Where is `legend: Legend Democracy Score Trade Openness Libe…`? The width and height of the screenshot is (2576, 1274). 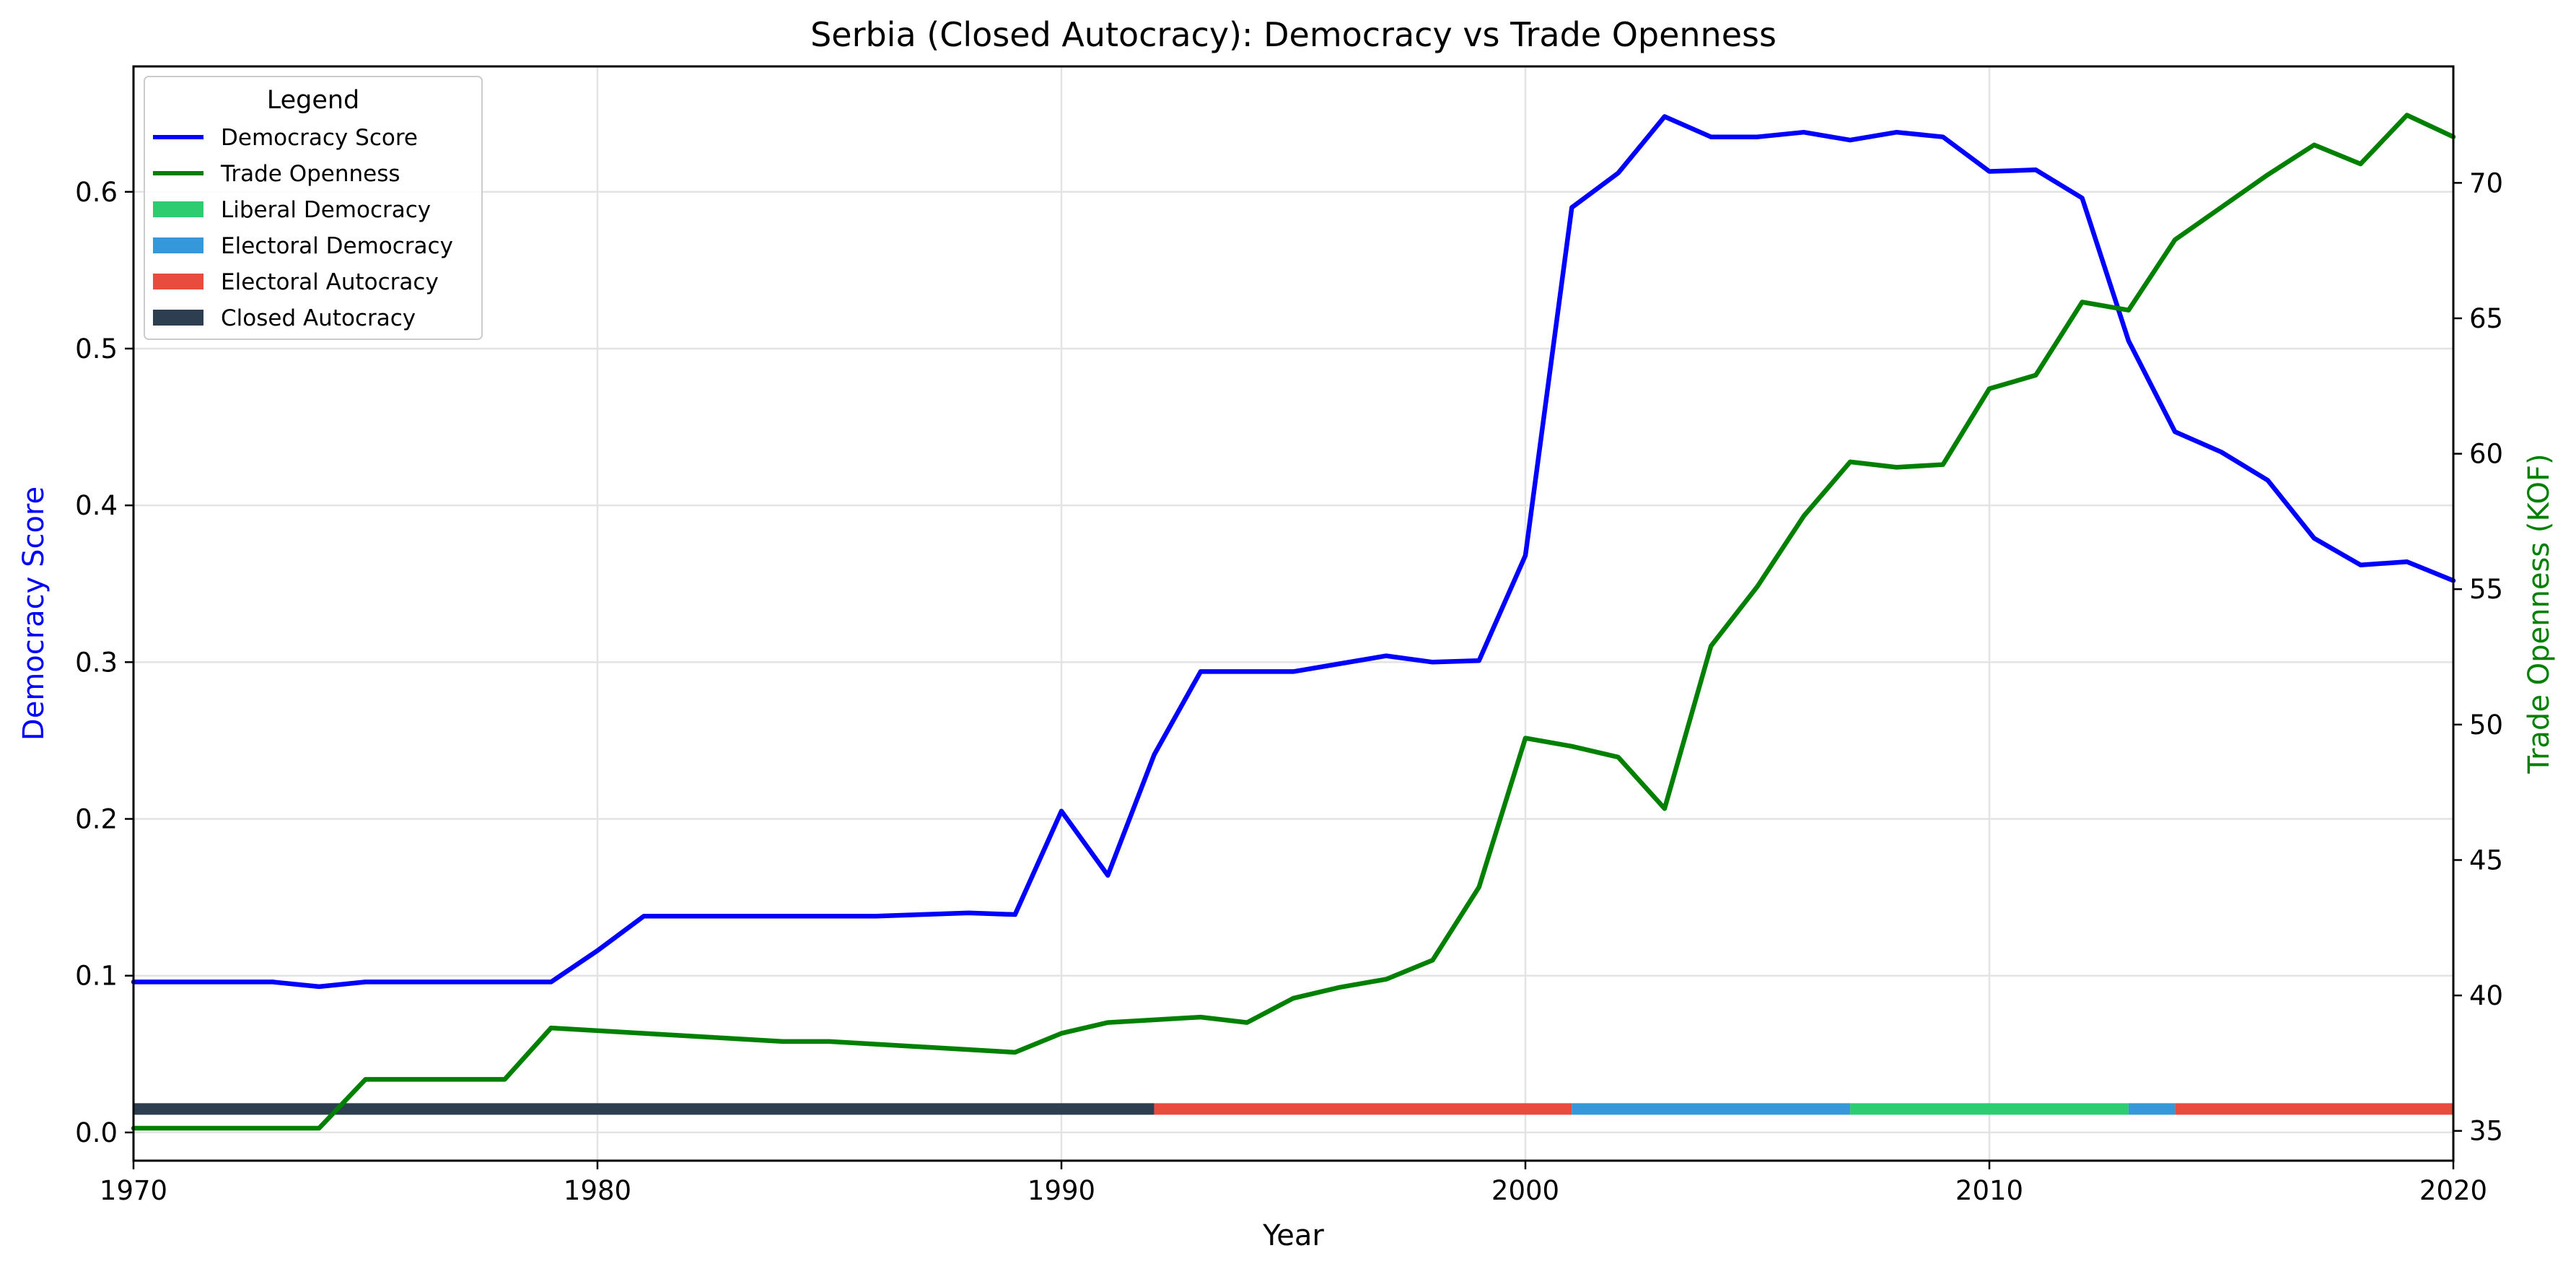
legend: Legend Democracy Score Trade Openness Libe… is located at coordinates (313, 208).